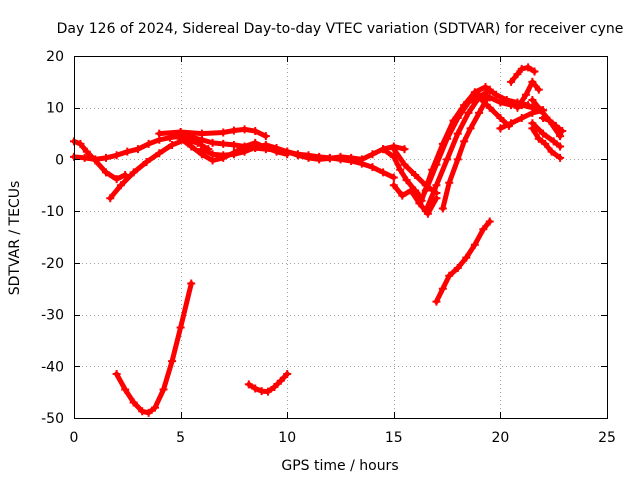 This screenshot has width=640, height=480. What do you see at coordinates (180, 438) in the screenshot?
I see `x-tick-label: 5` at bounding box center [180, 438].